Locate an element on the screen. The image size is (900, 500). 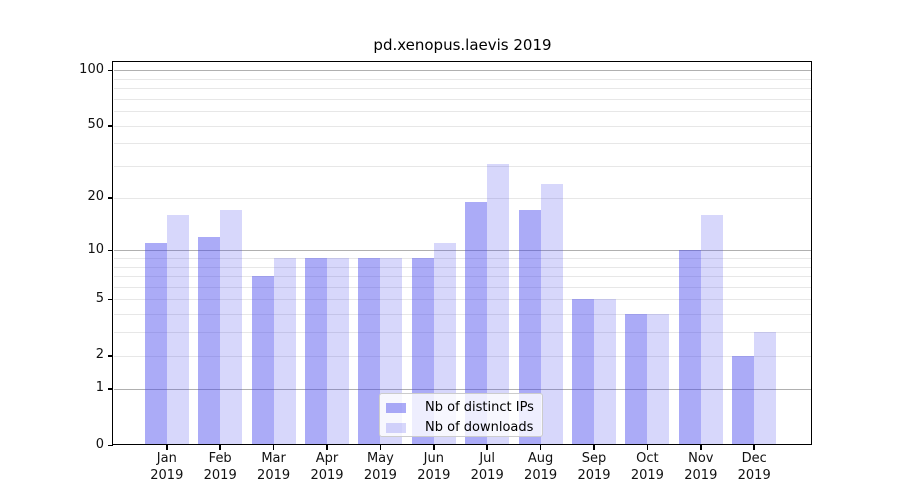
y-tick-label-1: 1 is located at coordinates (99, 388).